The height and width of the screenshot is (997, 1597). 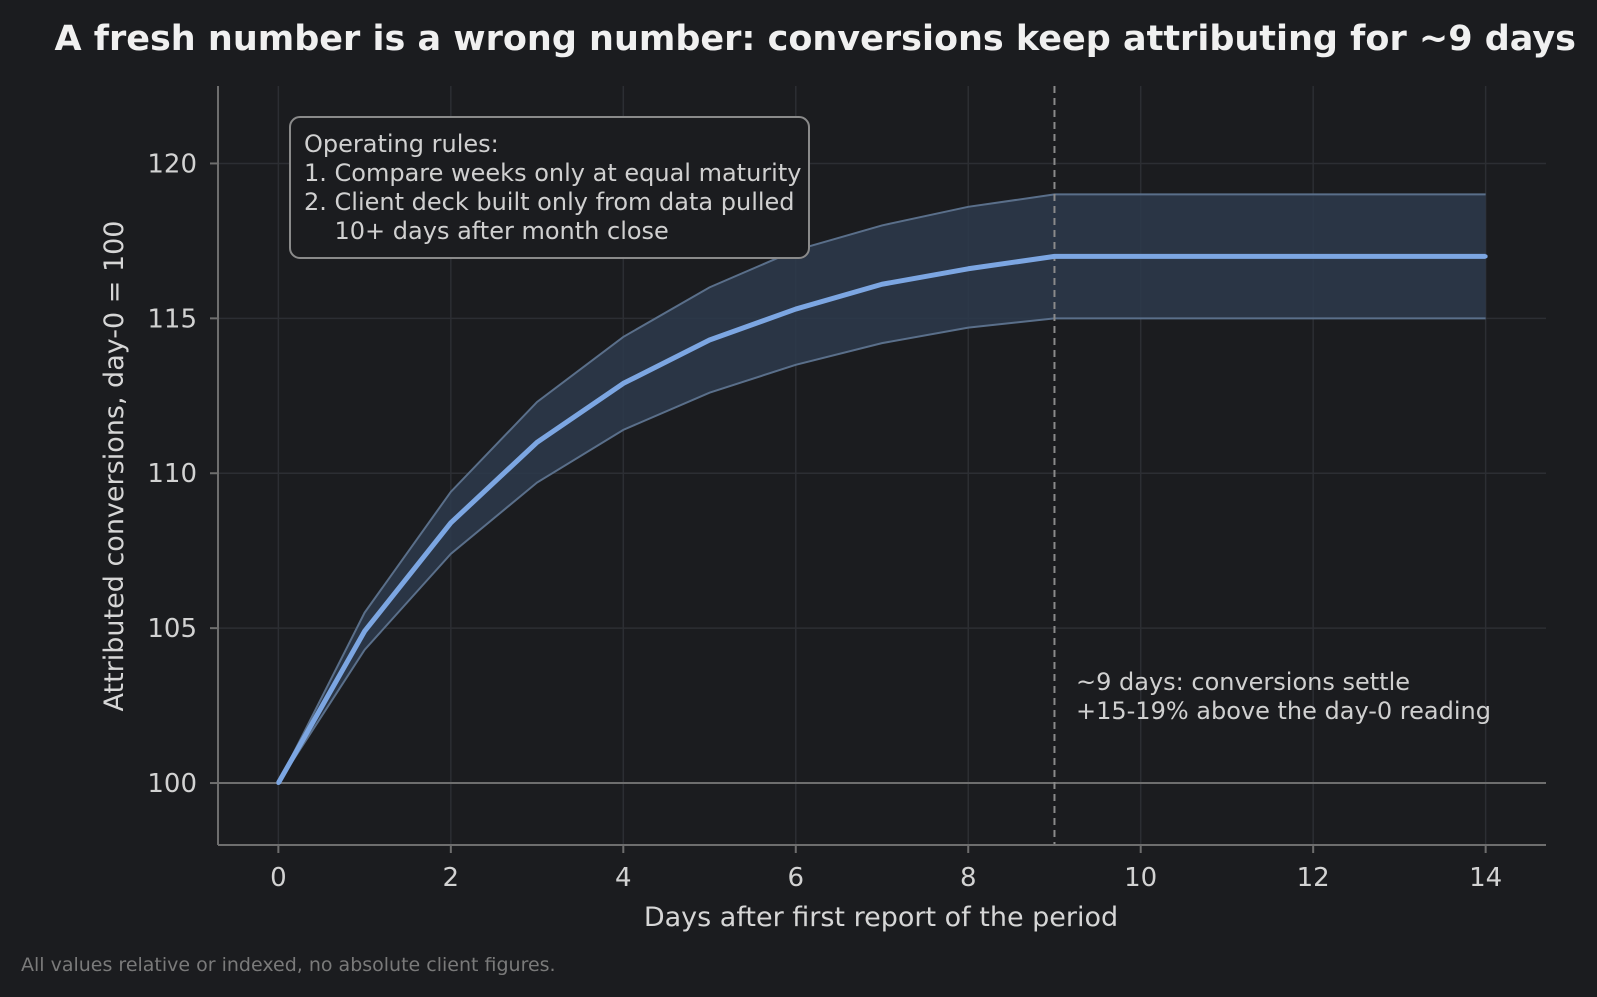 What do you see at coordinates (114, 466) in the screenshot?
I see `y-axis-label: Attributed conversions, day-0 = 100` at bounding box center [114, 466].